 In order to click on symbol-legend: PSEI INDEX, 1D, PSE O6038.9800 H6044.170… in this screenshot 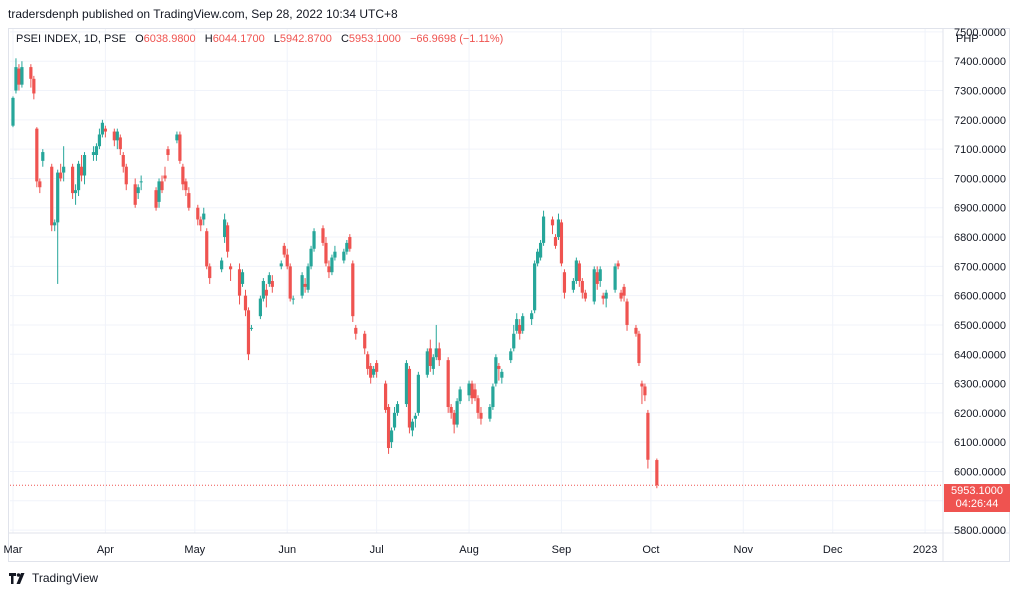, I will do `click(259, 39)`.